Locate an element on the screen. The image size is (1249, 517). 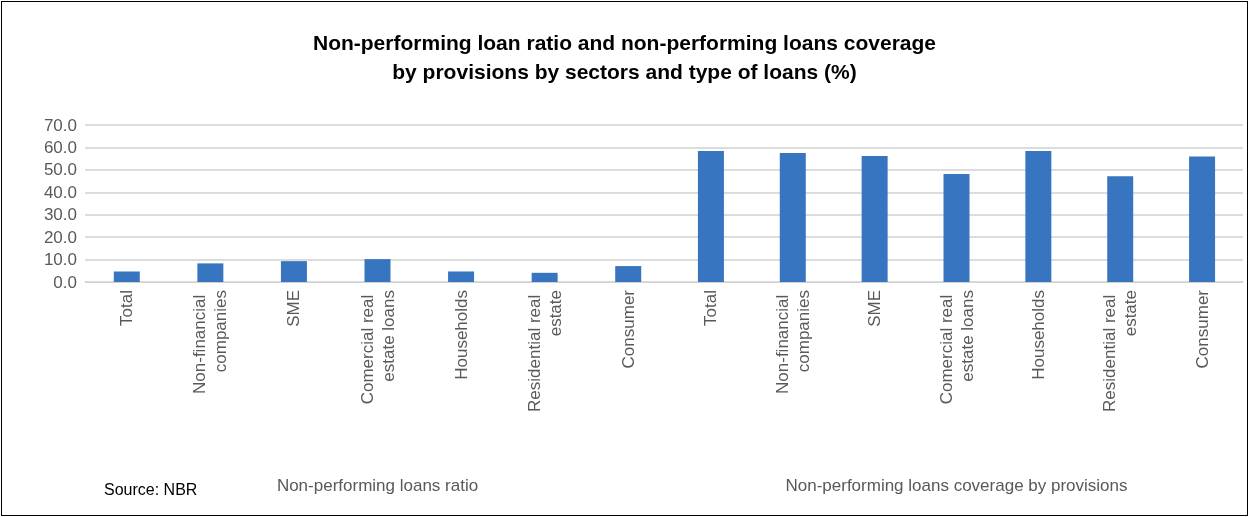
x-axis-title: Non-performing loans coverage by provisions is located at coordinates (956, 485).